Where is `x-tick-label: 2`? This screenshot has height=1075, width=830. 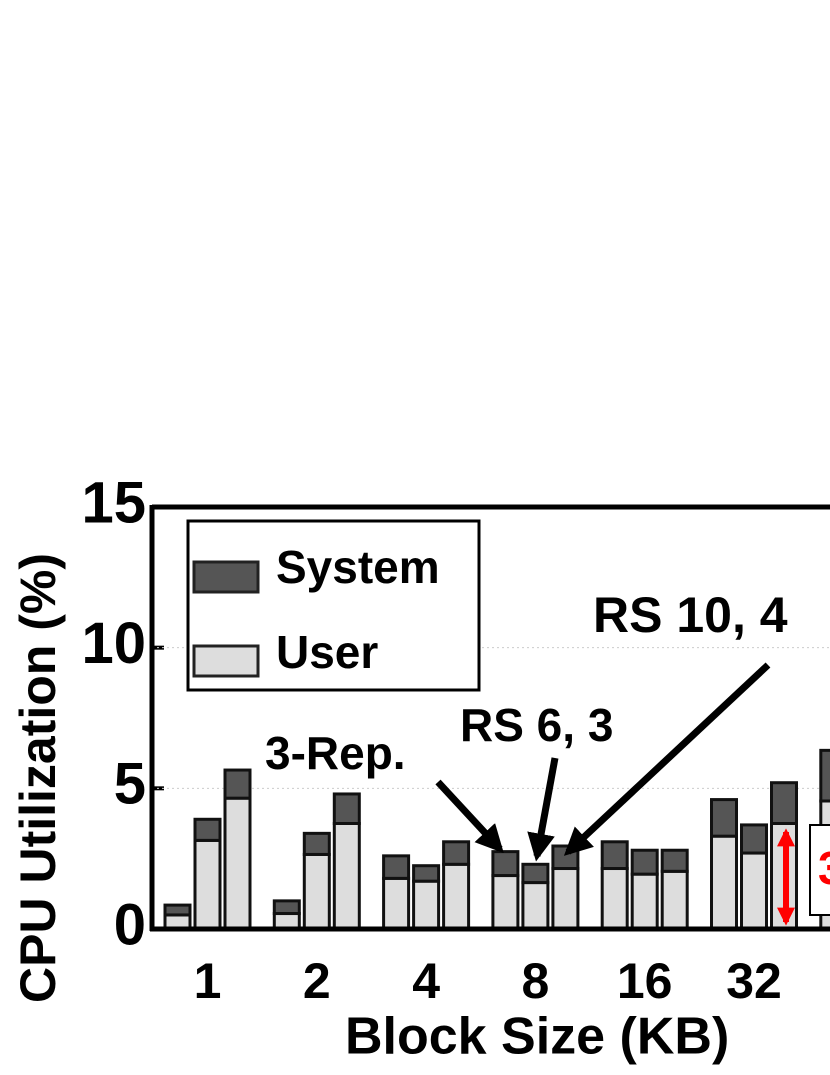 x-tick-label: 2 is located at coordinates (317, 981).